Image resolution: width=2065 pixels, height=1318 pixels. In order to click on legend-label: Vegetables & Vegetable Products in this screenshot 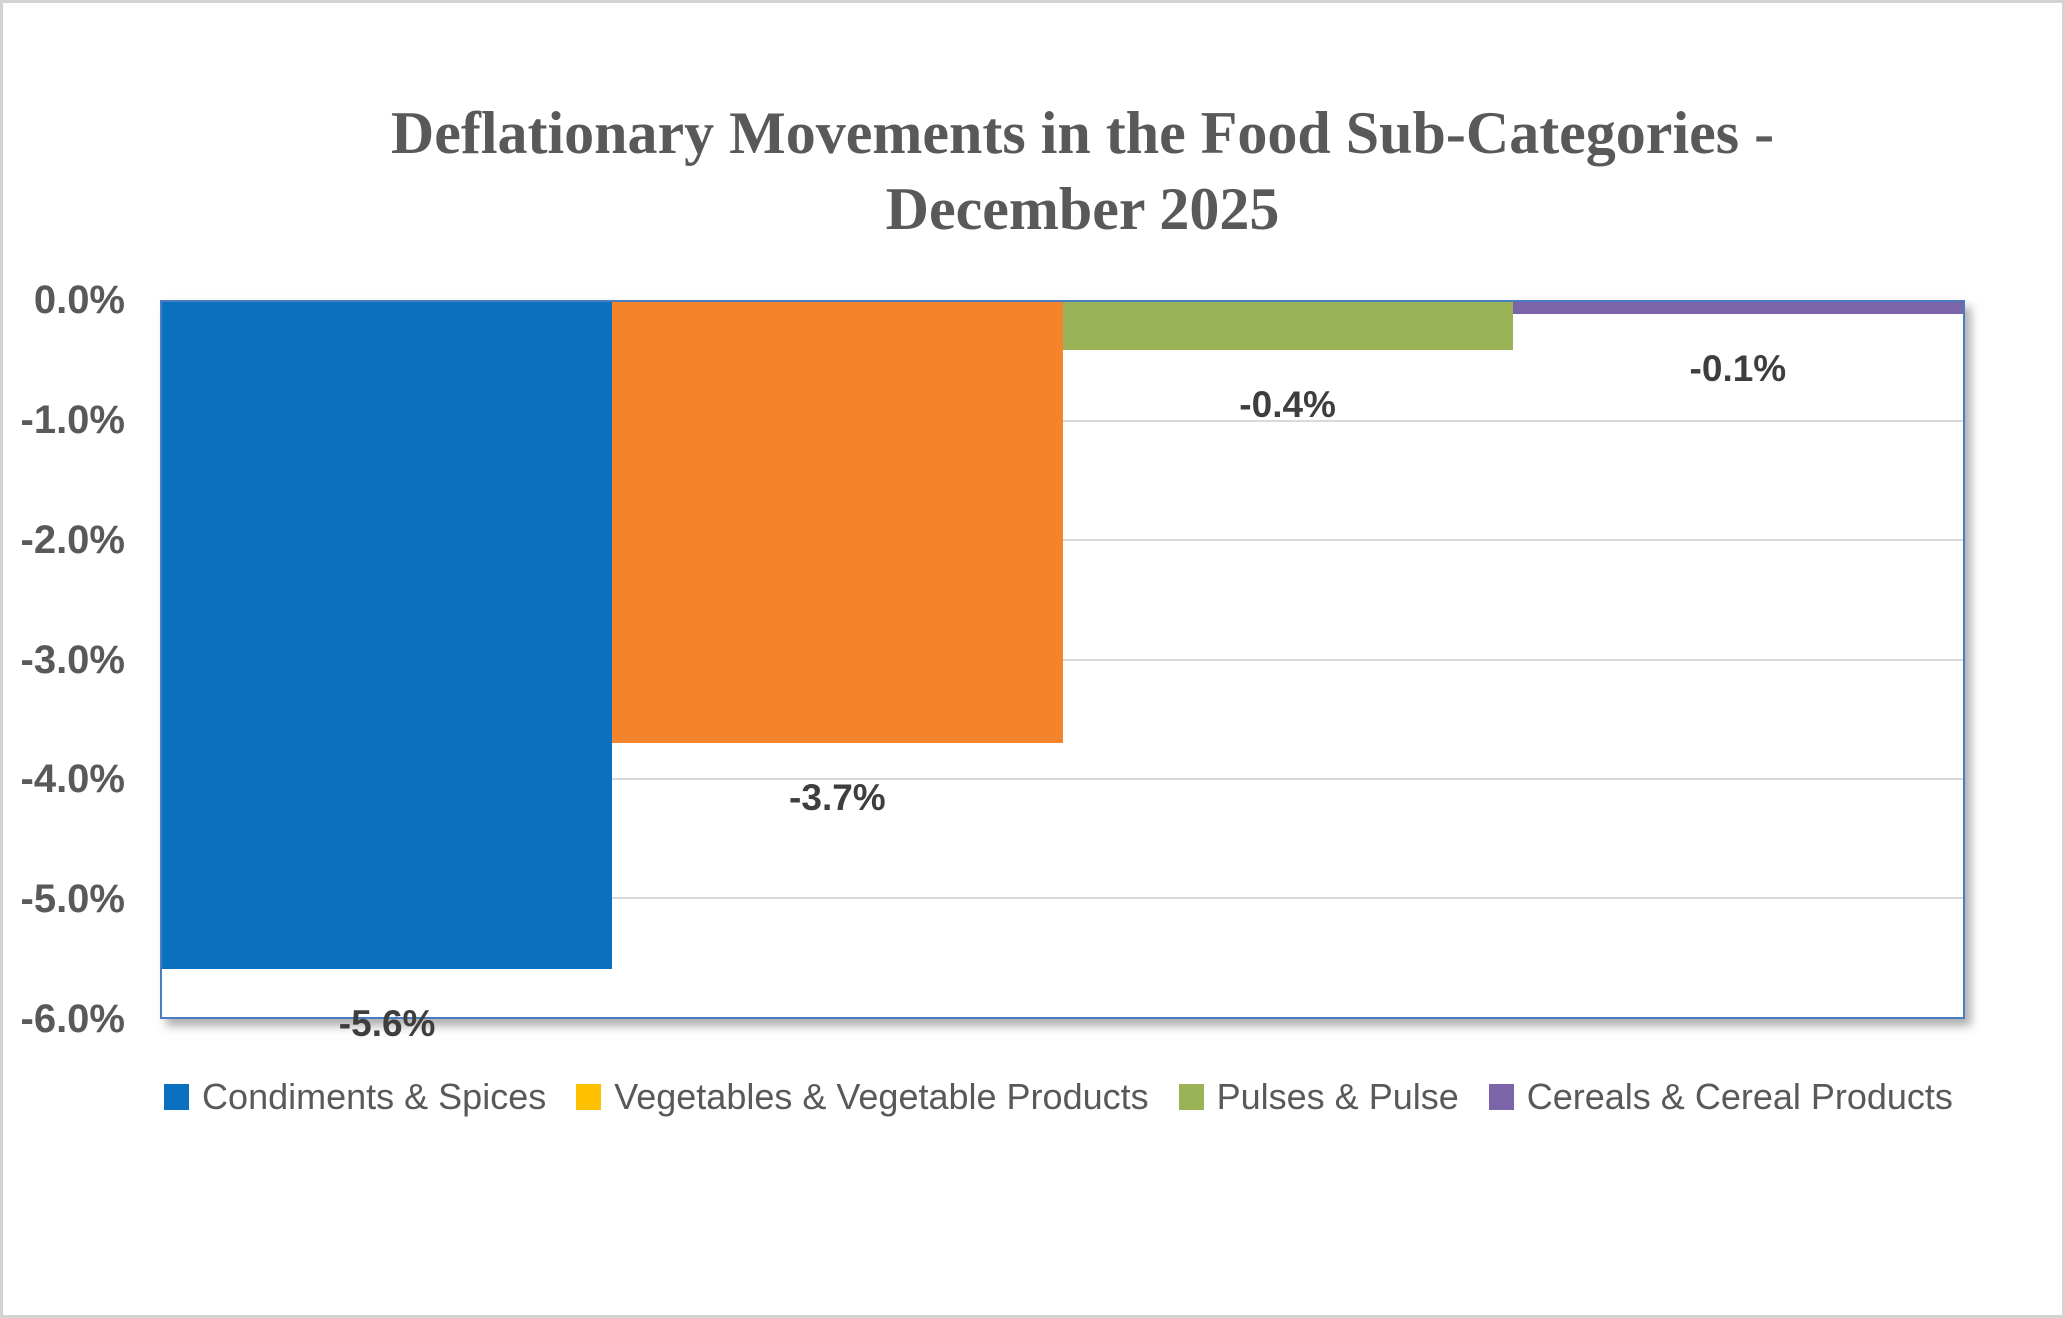, I will do `click(881, 1096)`.